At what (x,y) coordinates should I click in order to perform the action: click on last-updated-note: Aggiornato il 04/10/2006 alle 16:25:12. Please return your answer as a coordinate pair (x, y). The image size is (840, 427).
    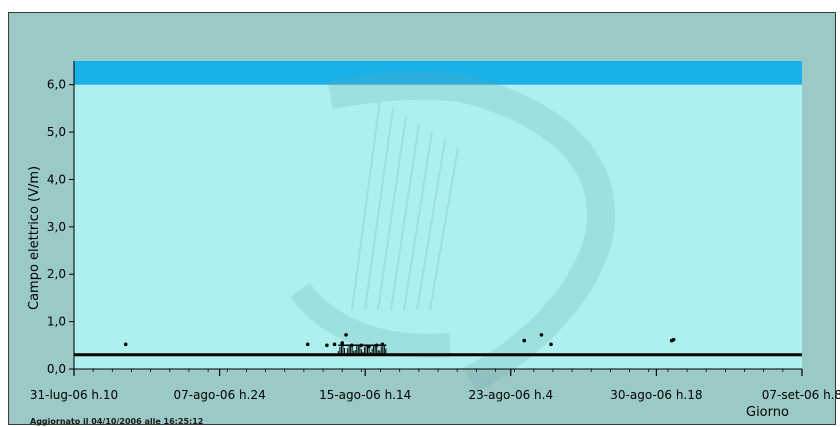
    Looking at the image, I should click on (116, 421).